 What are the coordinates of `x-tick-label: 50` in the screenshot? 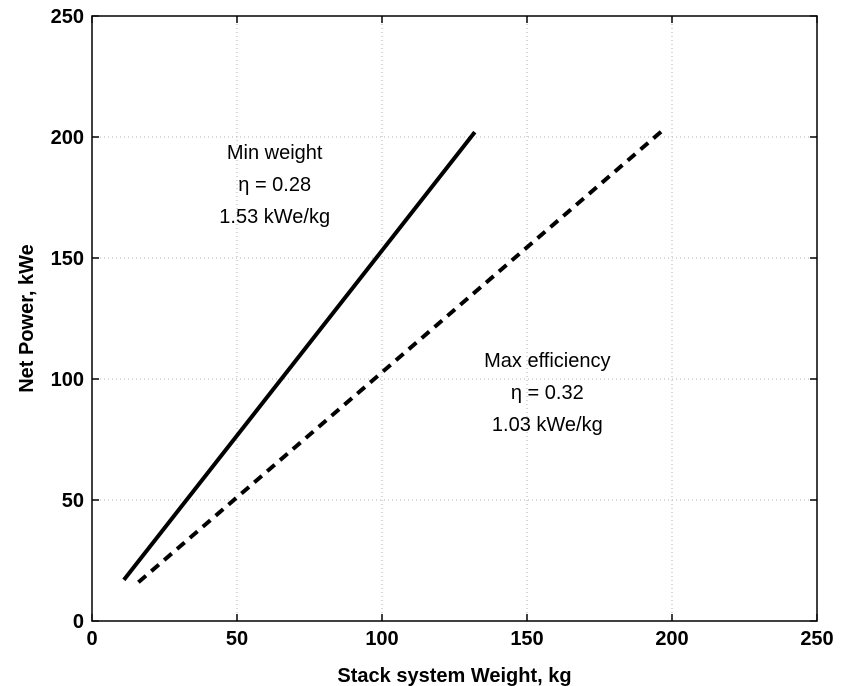 It's located at (237, 639).